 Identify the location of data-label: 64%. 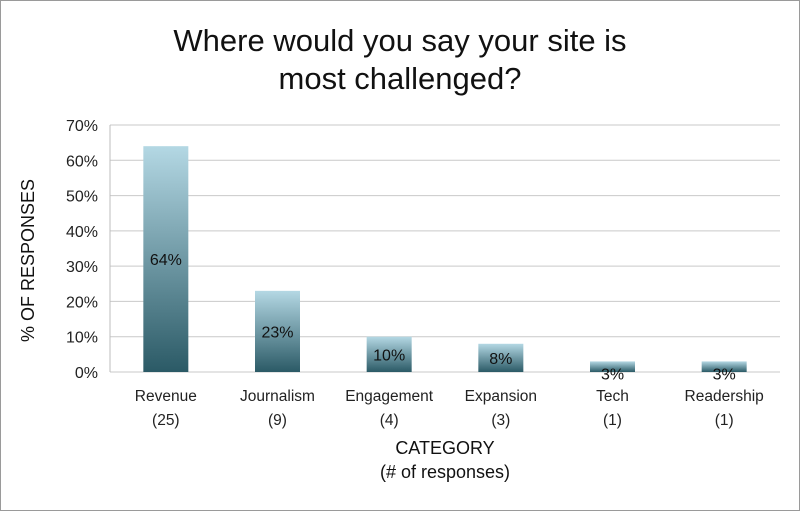
(166, 260).